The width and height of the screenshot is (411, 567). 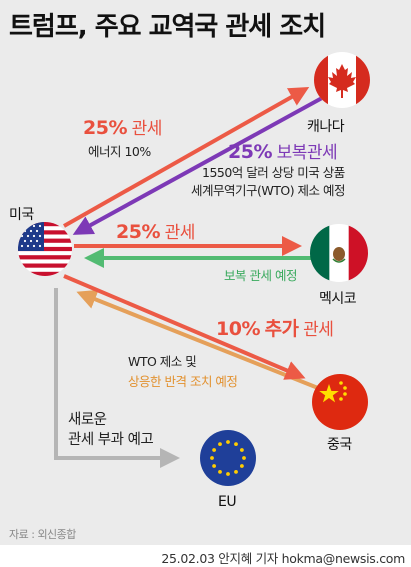 What do you see at coordinates (273, 172) in the screenshot?
I see `canada-goods-label: 1550억 달러 상당 미국 상품` at bounding box center [273, 172].